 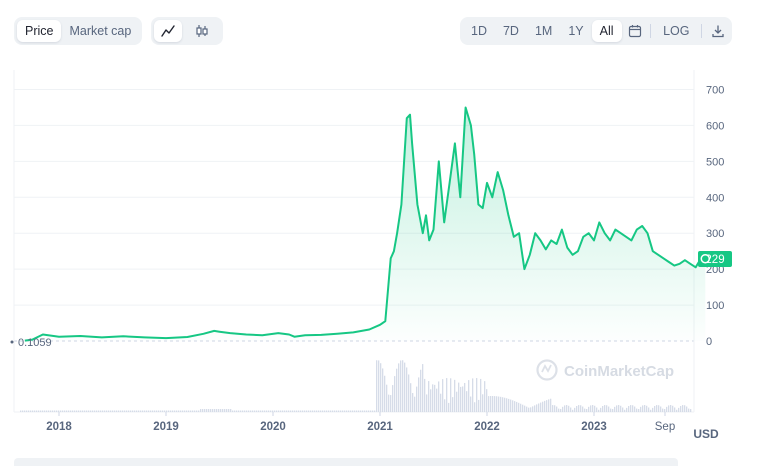 What do you see at coordinates (59, 427) in the screenshot?
I see `x-tick-label: 2018` at bounding box center [59, 427].